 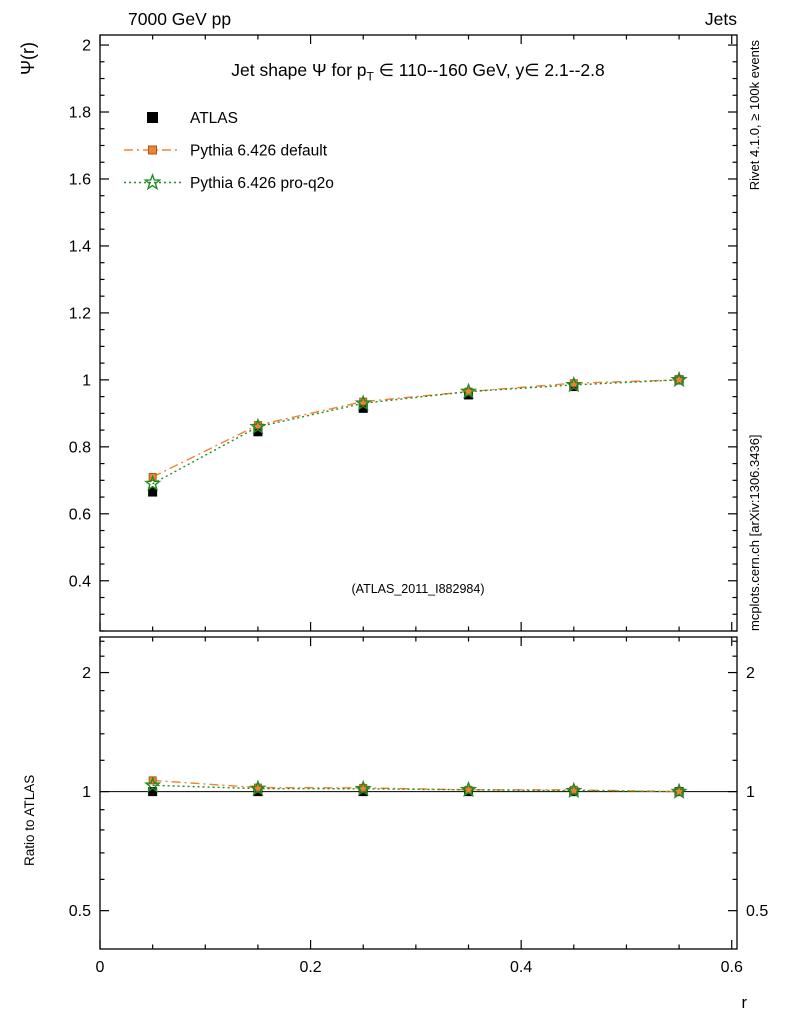 I want to click on ratio-tick-label-right: 1, so click(x=750, y=792).